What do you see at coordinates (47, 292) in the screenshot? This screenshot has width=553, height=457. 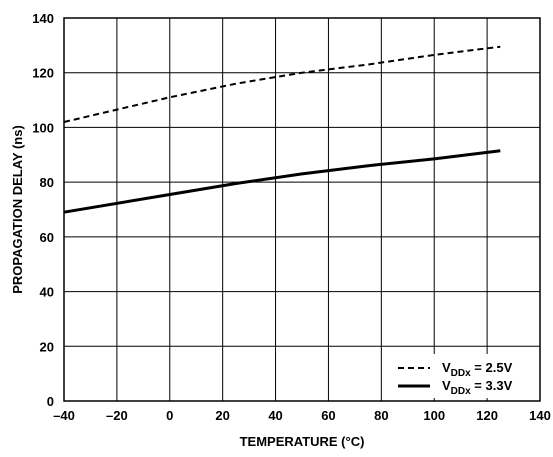 I see `y-tick-label: 40` at bounding box center [47, 292].